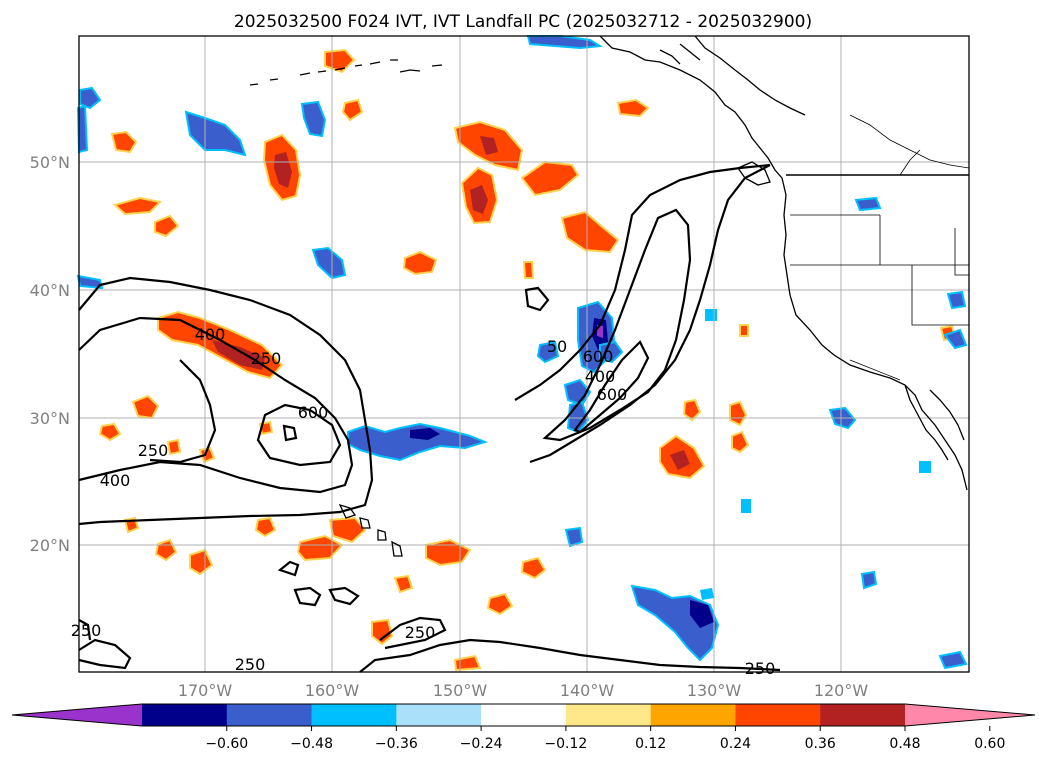 The image size is (1047, 765). I want to click on colorbar-tick-label: 0.12, so click(650, 744).